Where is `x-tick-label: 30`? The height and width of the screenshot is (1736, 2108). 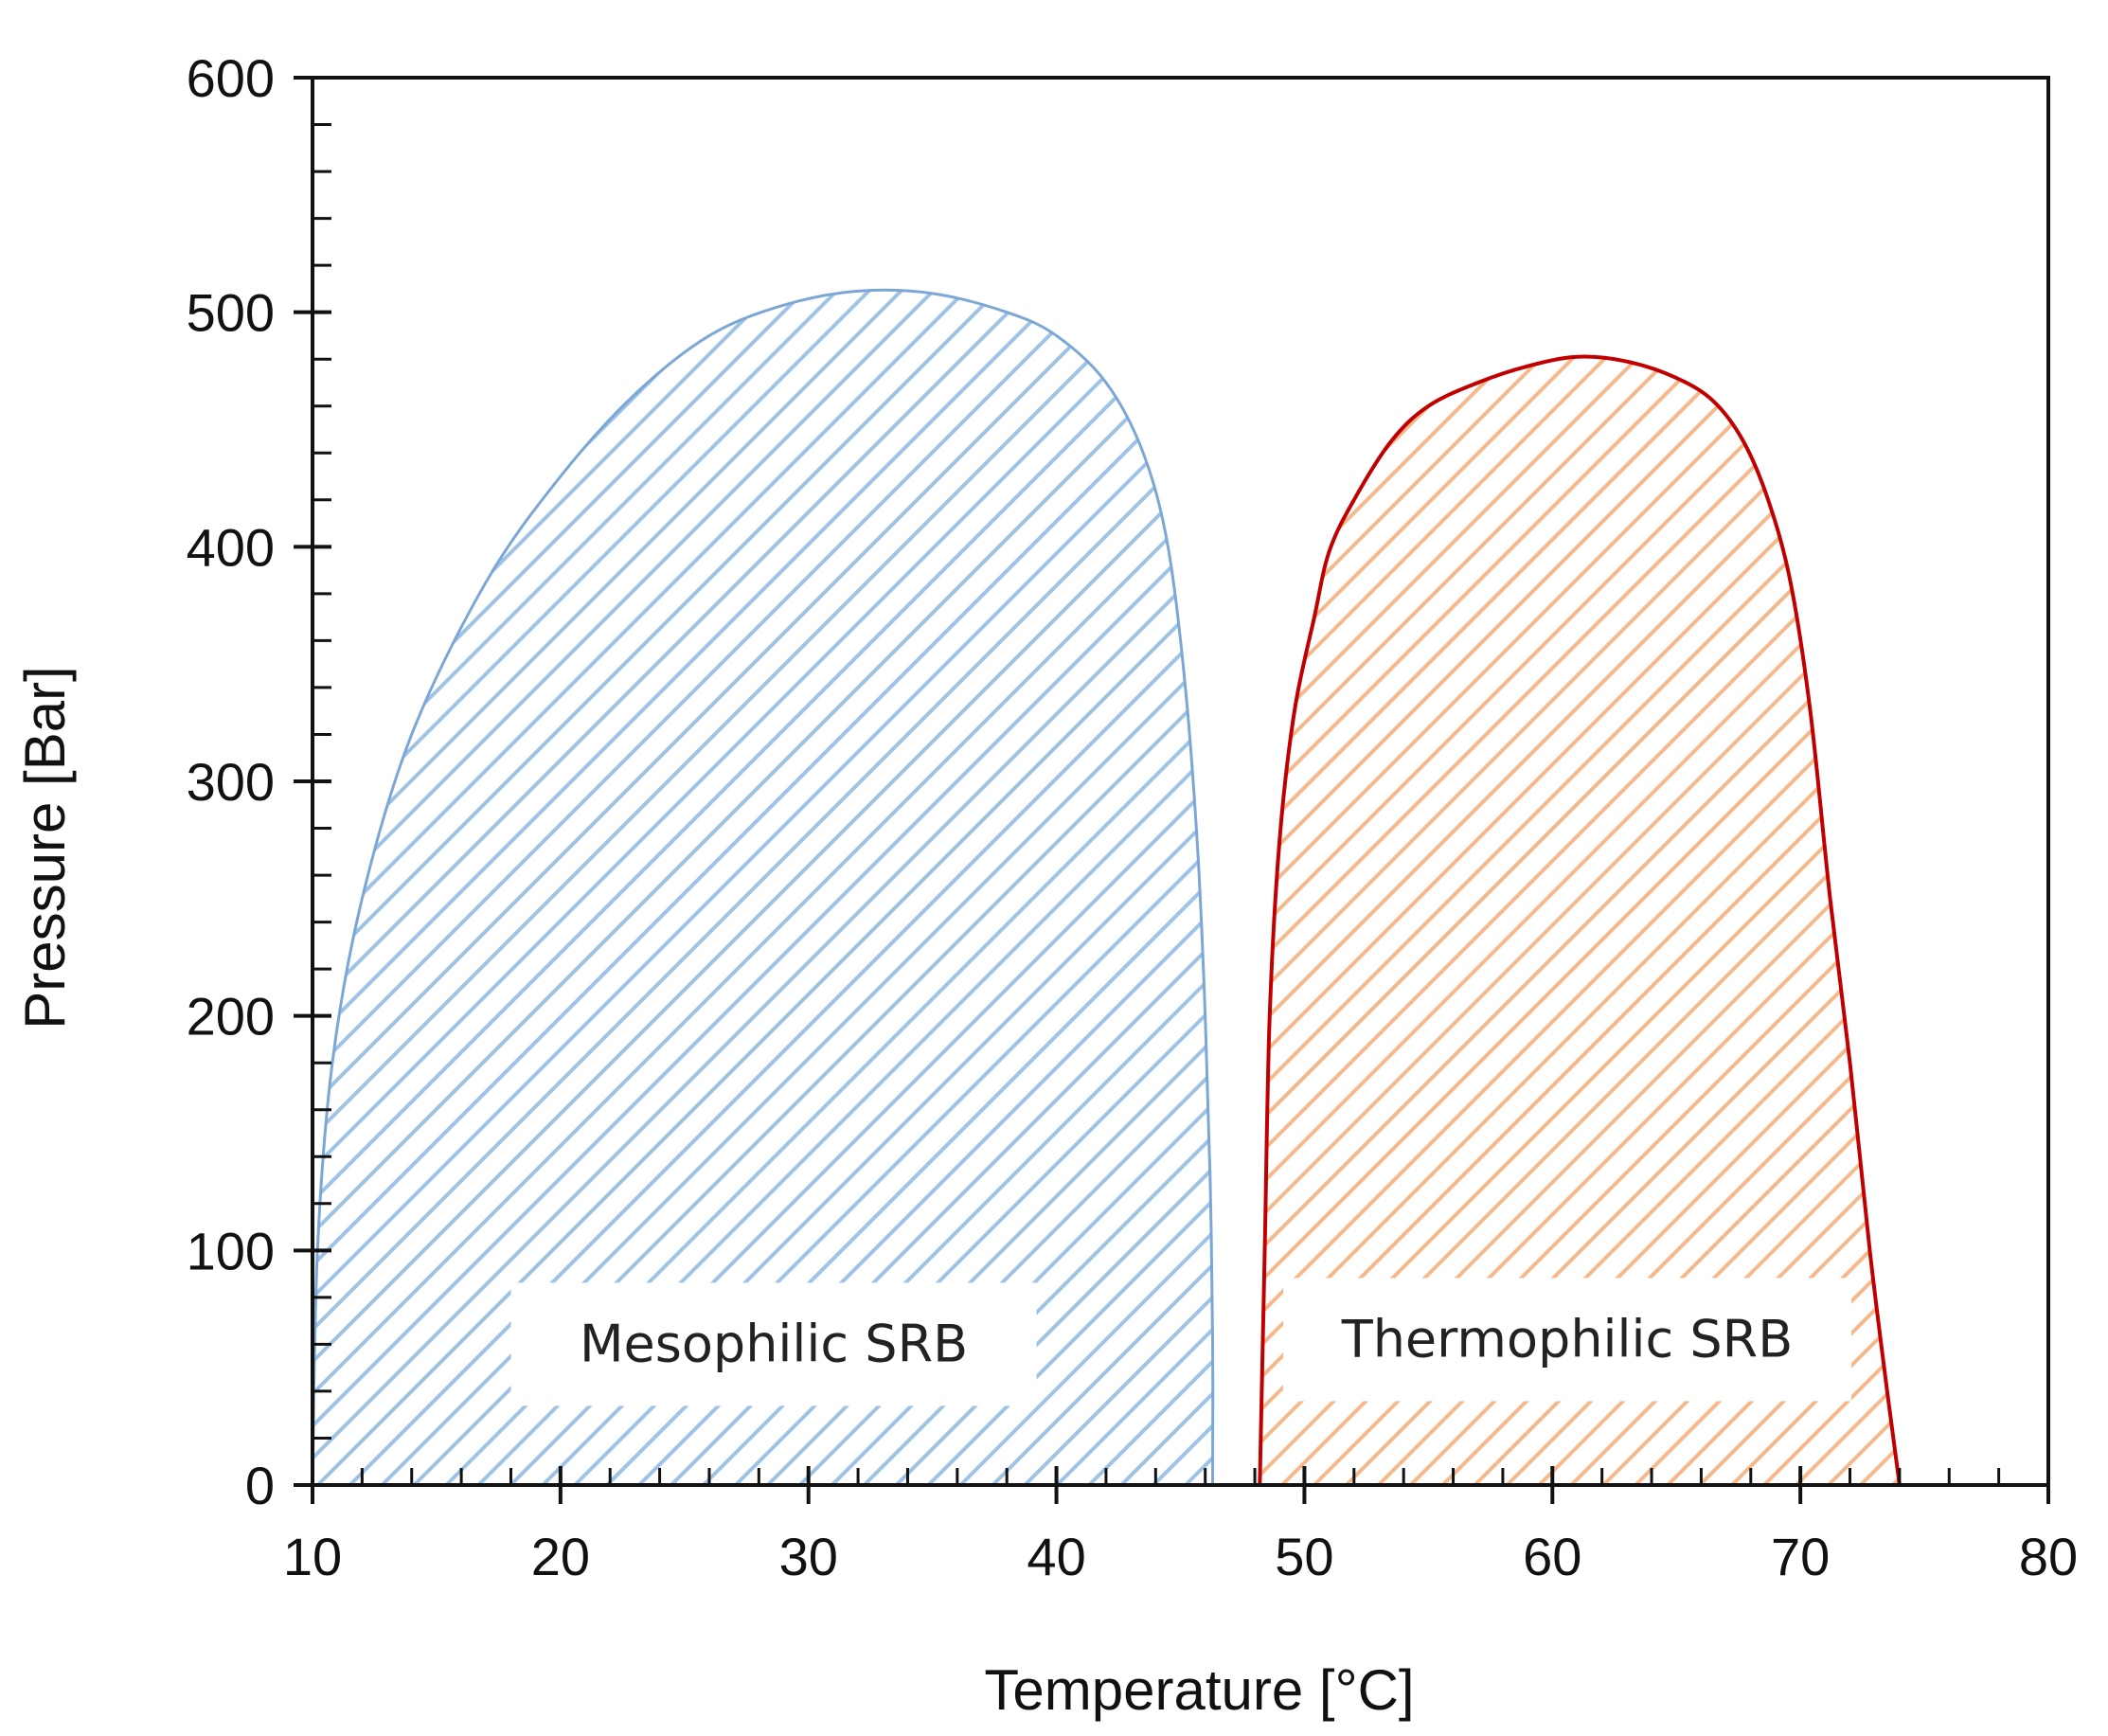 x-tick-label: 30 is located at coordinates (808, 1556).